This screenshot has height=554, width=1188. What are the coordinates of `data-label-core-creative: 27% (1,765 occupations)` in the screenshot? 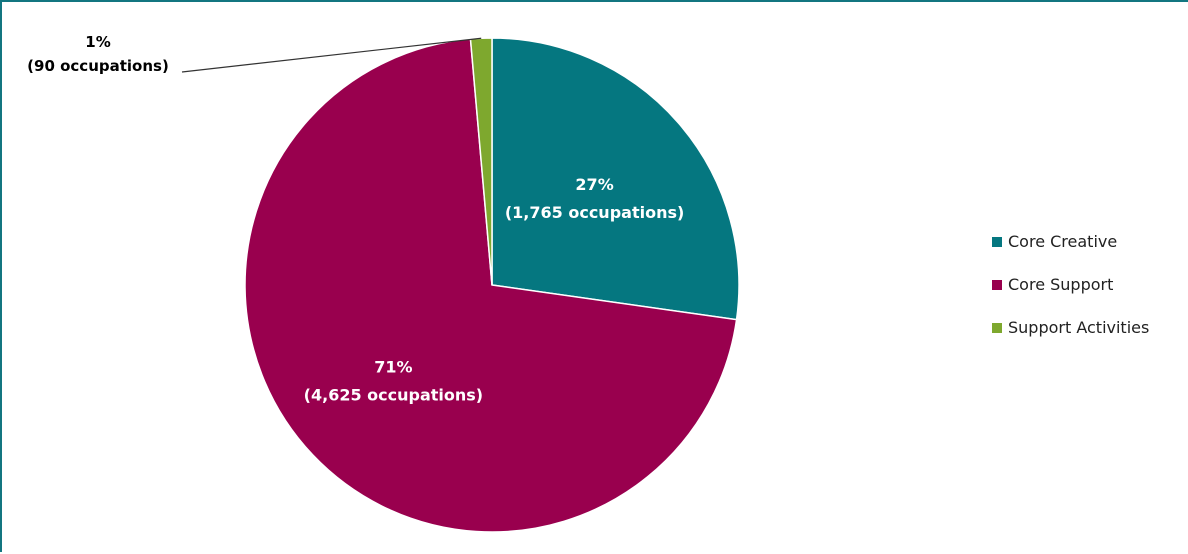 It's located at (594, 198).